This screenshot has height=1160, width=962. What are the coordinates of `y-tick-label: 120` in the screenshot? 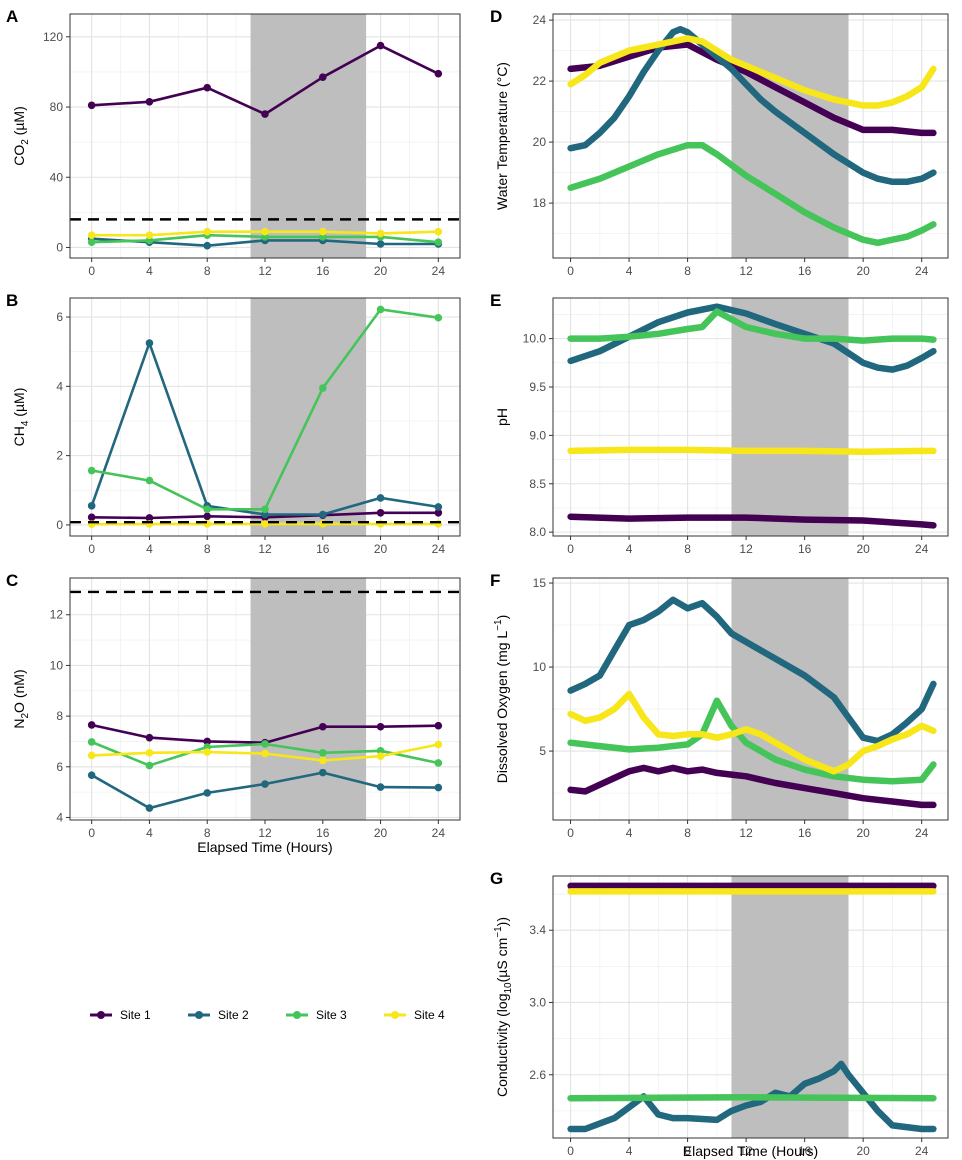 It's located at (53, 37).